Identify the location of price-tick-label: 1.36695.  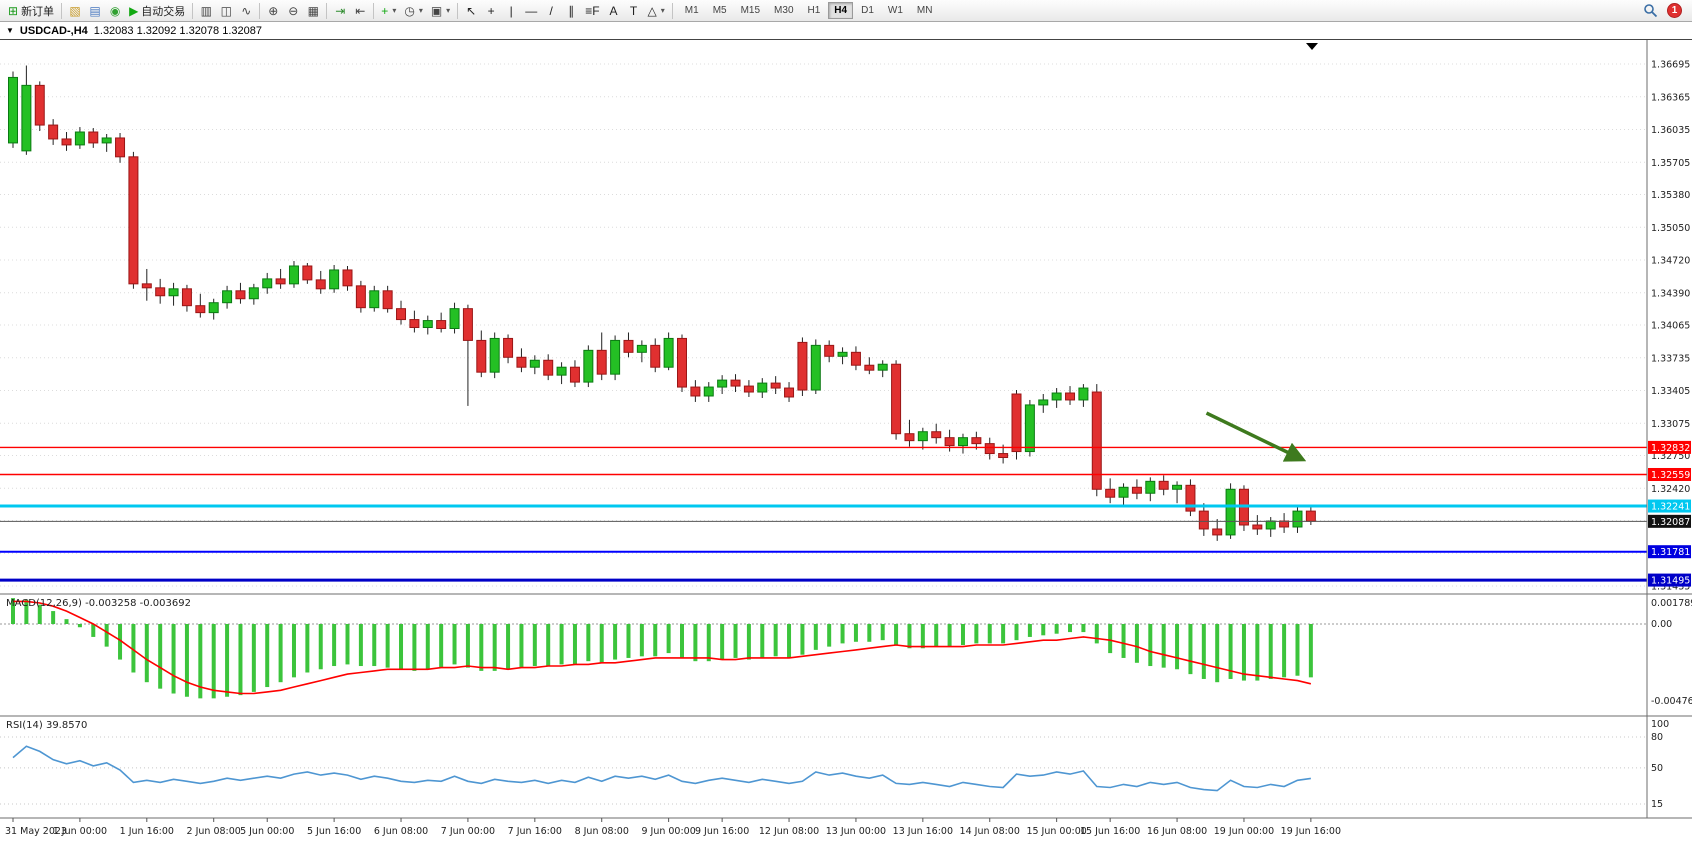
(1670, 65).